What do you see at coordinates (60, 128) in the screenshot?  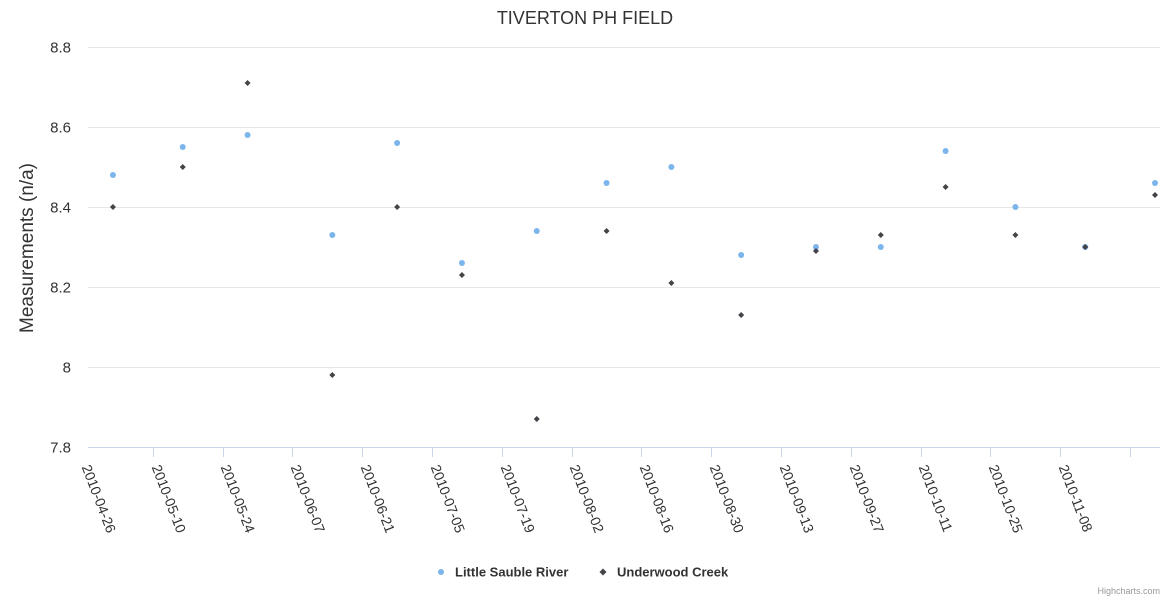 I see `y-tick-label: 8.6` at bounding box center [60, 128].